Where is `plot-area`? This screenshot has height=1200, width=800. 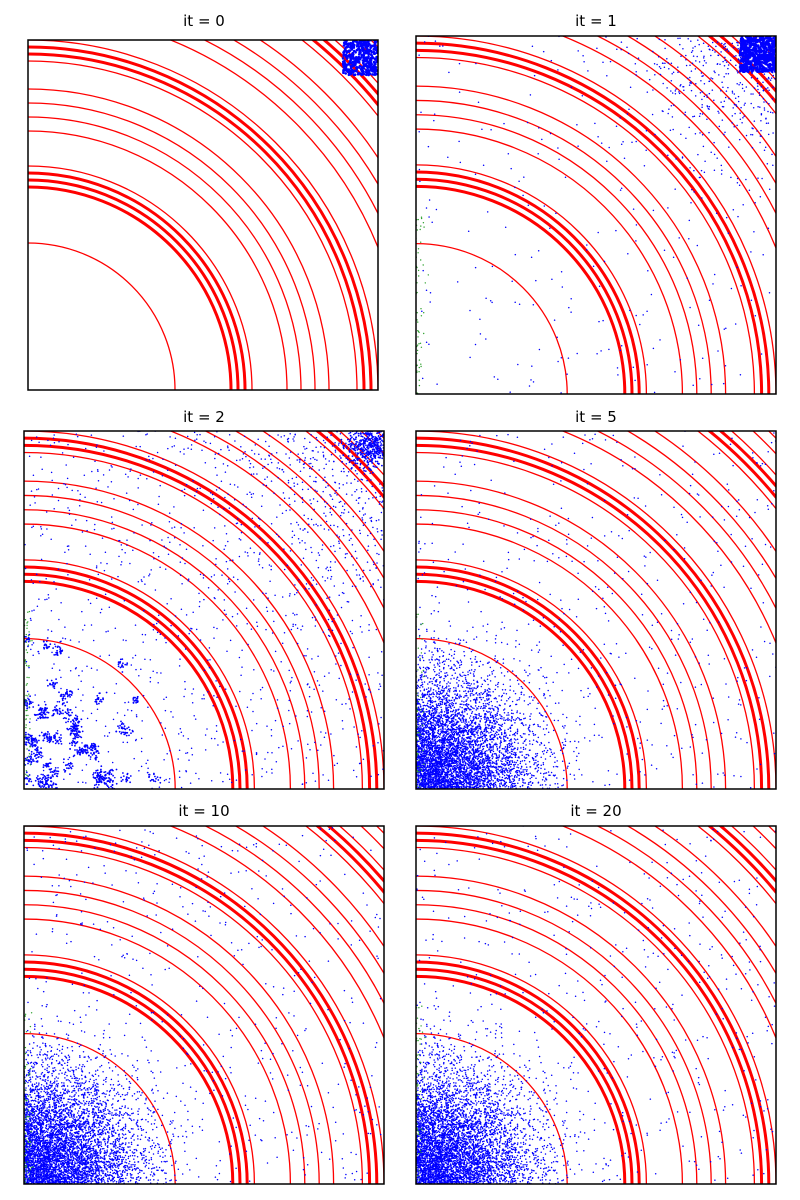 plot-area is located at coordinates (204, 610).